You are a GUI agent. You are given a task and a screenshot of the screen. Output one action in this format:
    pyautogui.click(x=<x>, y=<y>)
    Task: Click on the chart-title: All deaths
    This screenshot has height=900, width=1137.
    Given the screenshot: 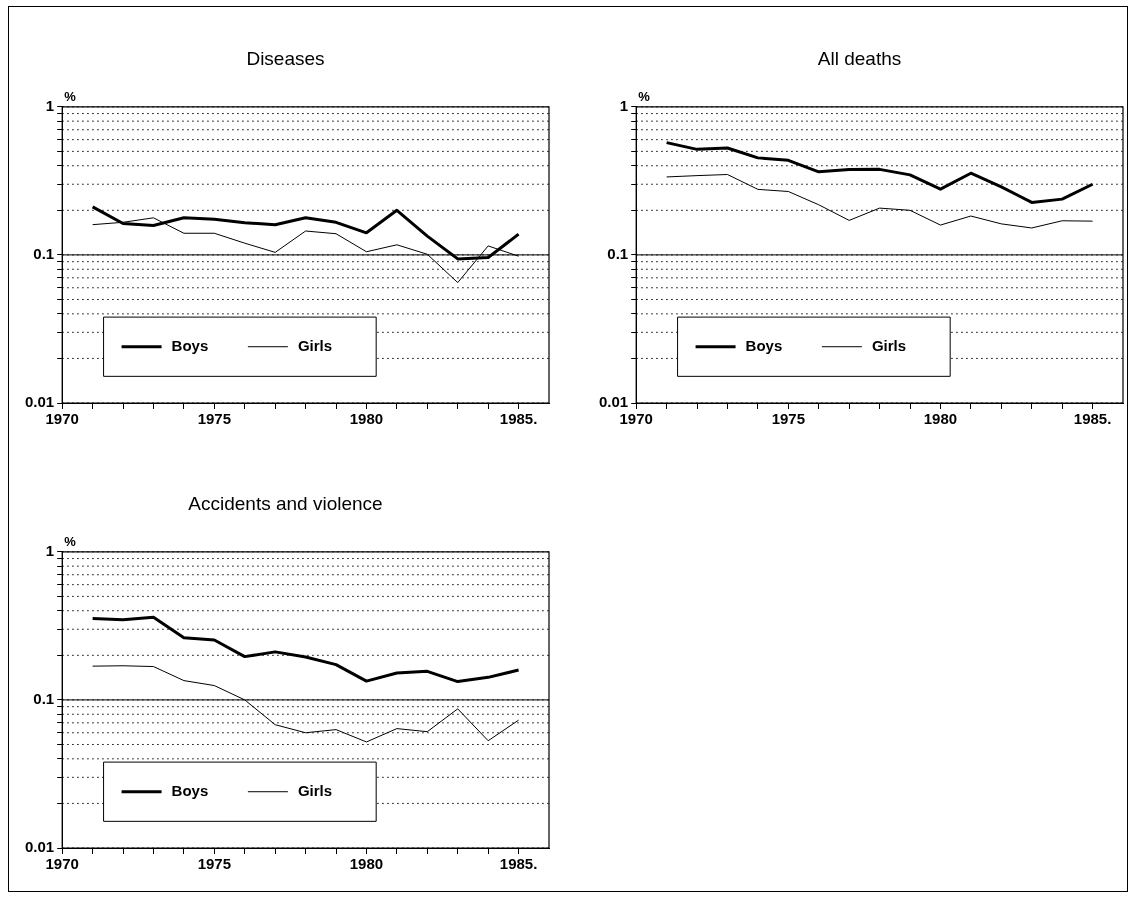 What is the action you would take?
    pyautogui.click(x=859, y=58)
    